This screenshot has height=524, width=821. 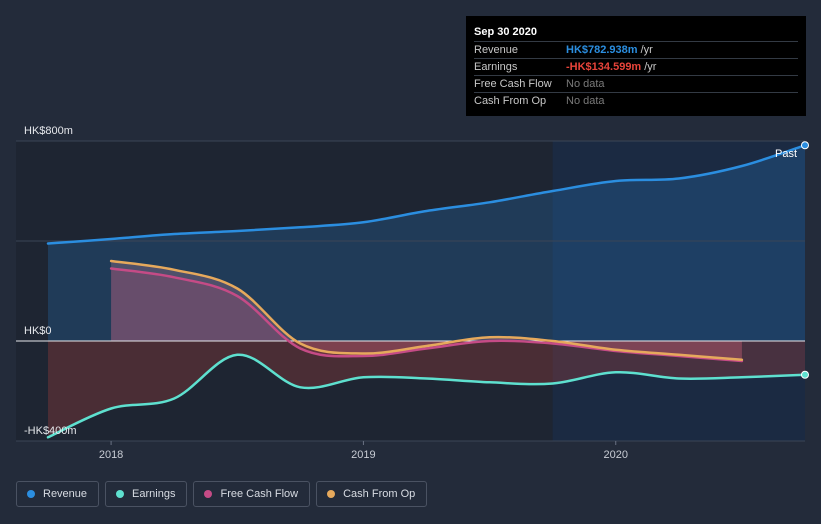 What do you see at coordinates (496, 67) in the screenshot?
I see `tooltip-label: Earnings` at bounding box center [496, 67].